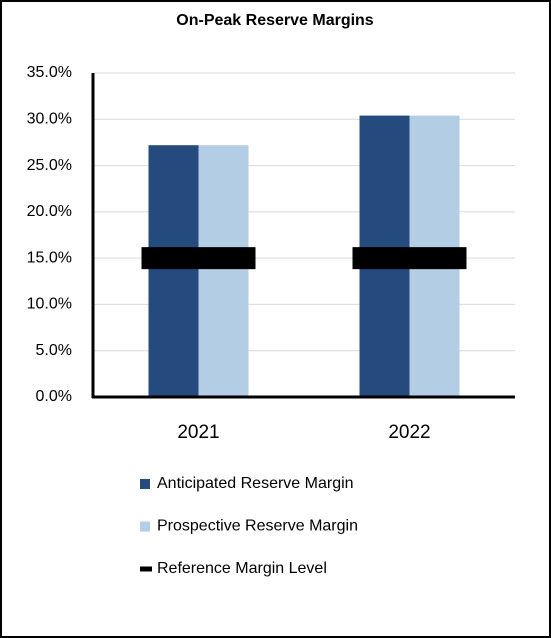  I want to click on y-tick-label: 0.0%, so click(54, 396).